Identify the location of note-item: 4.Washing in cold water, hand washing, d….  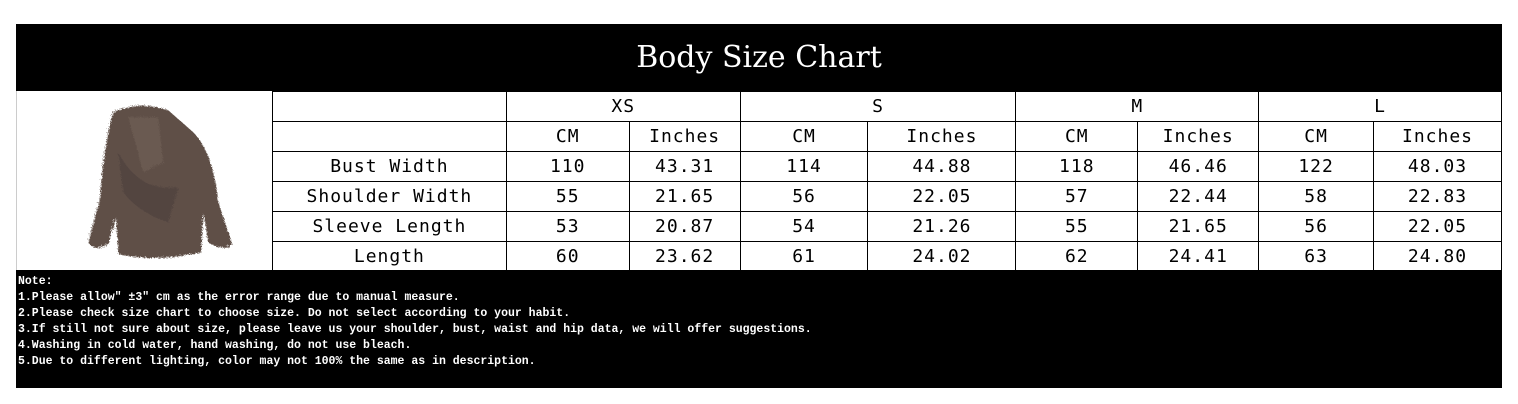
(215, 345).